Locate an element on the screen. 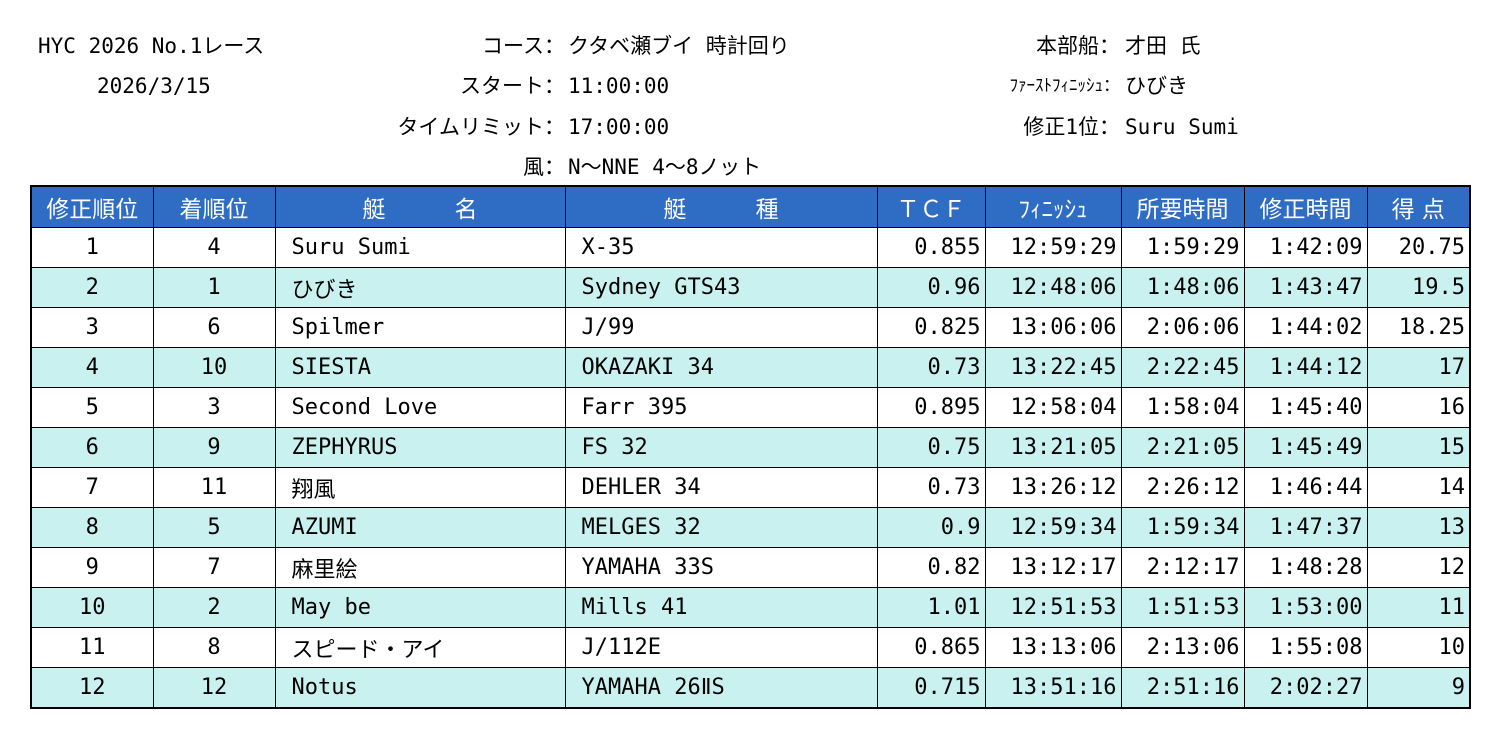  cell-tcf: 0.96 is located at coordinates (931, 287).